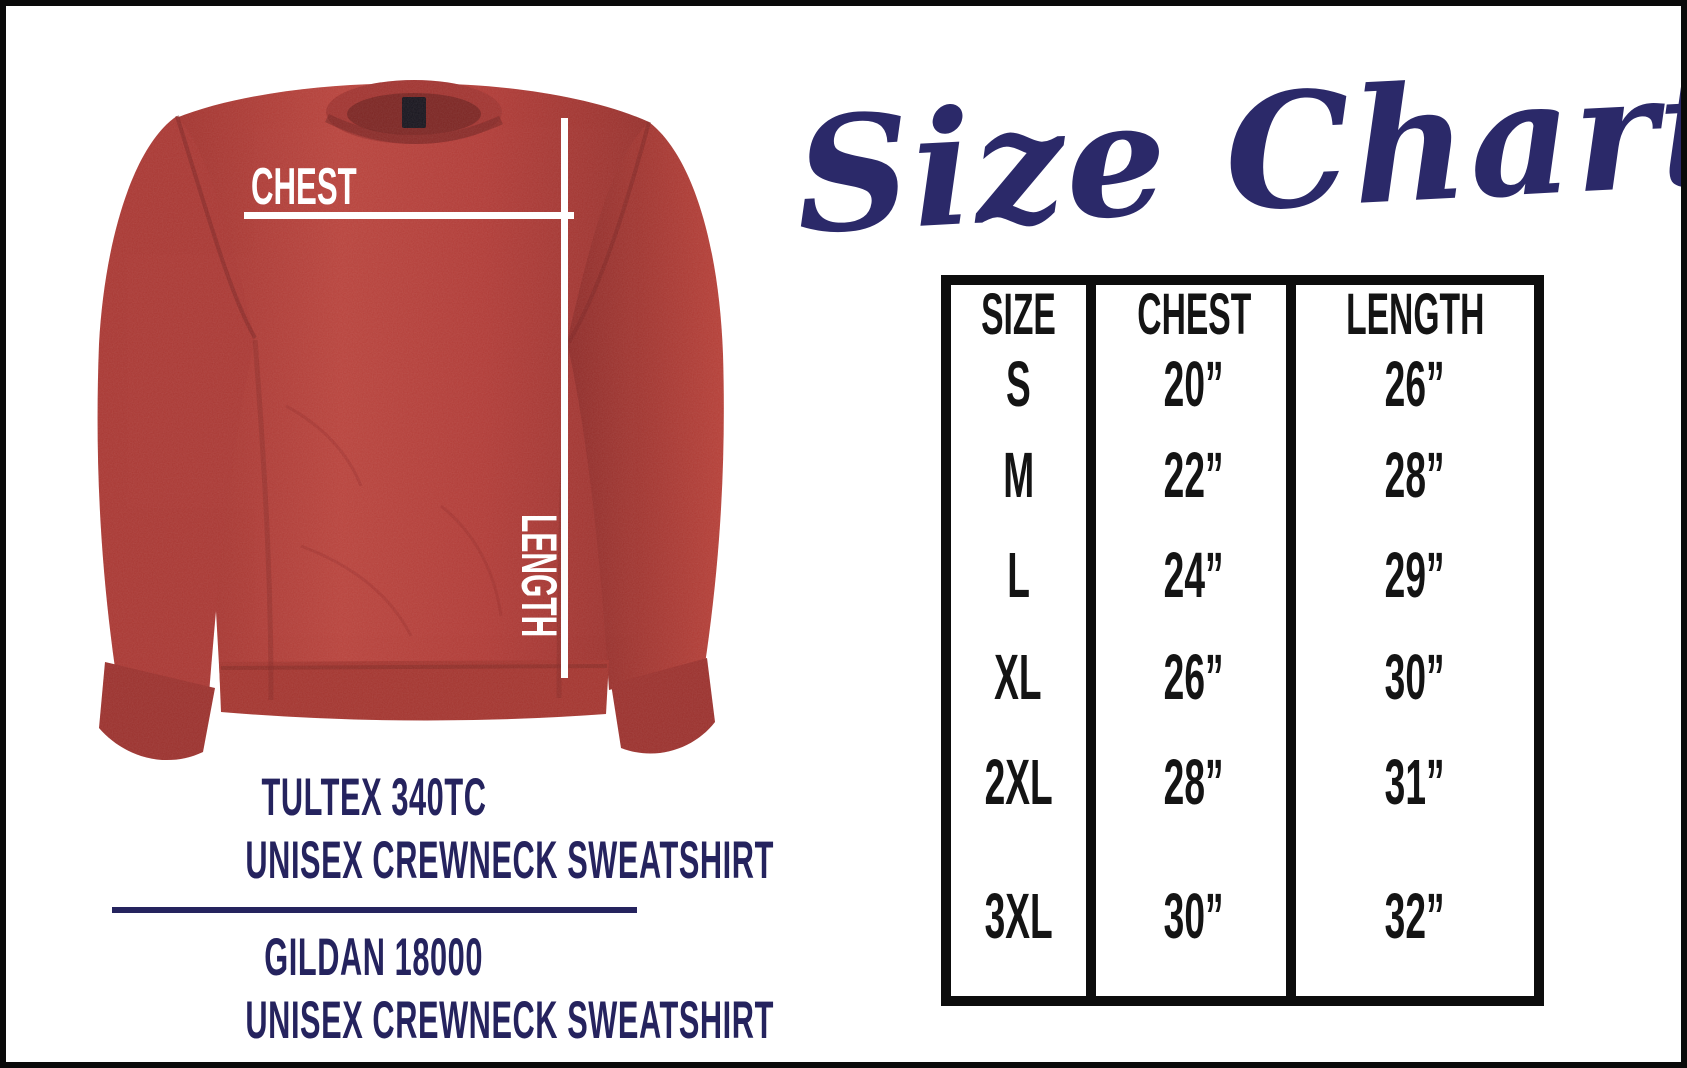 This screenshot has height=1068, width=1687. I want to click on size-table-column-length: LENGTH 26” 28” 29” 30” 31” 32”, so click(1415, 638).